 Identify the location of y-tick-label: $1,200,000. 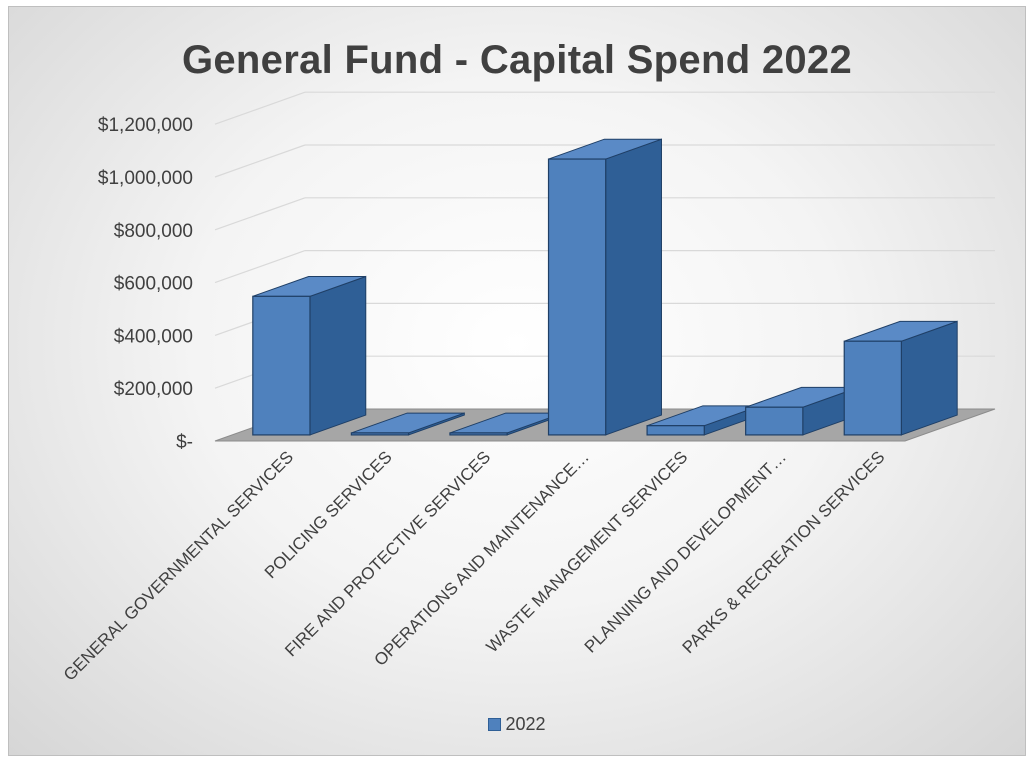
(145, 125).